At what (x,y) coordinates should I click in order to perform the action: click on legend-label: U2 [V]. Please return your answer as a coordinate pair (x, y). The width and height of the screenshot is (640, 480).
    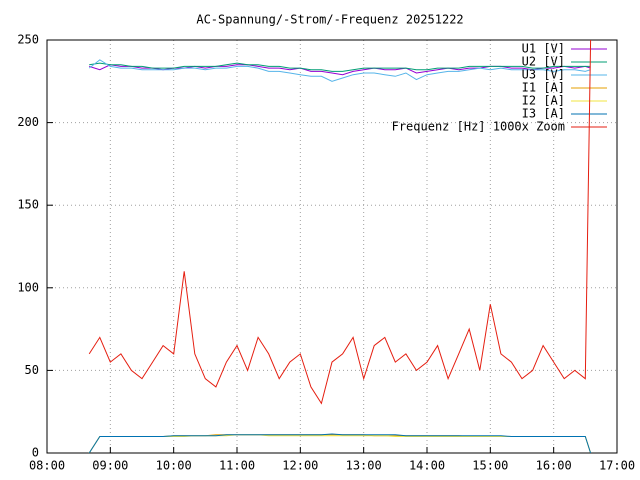
    Looking at the image, I should click on (543, 62).